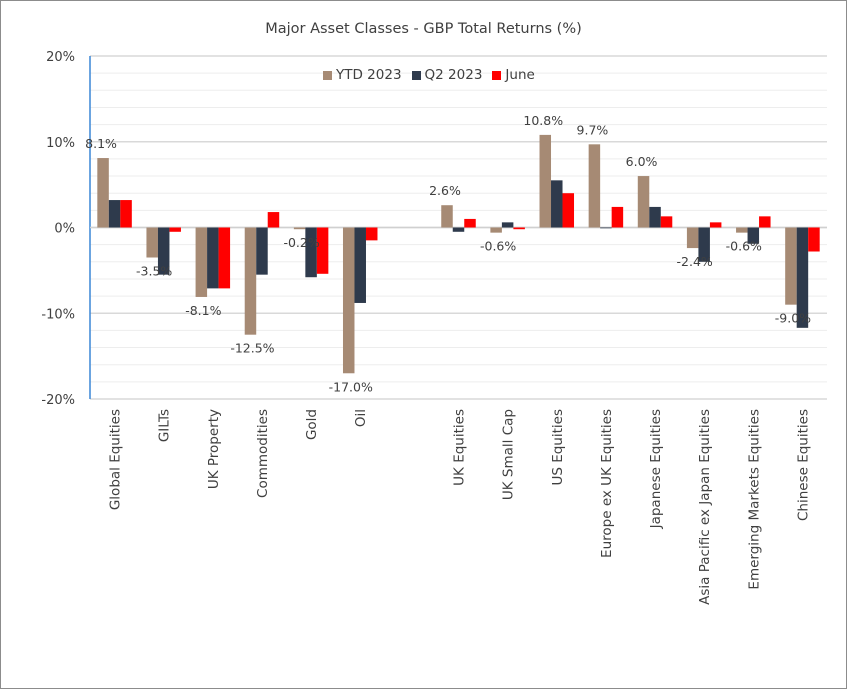  What do you see at coordinates (64, 229) in the screenshot?
I see `y-tick-label: 0%` at bounding box center [64, 229].